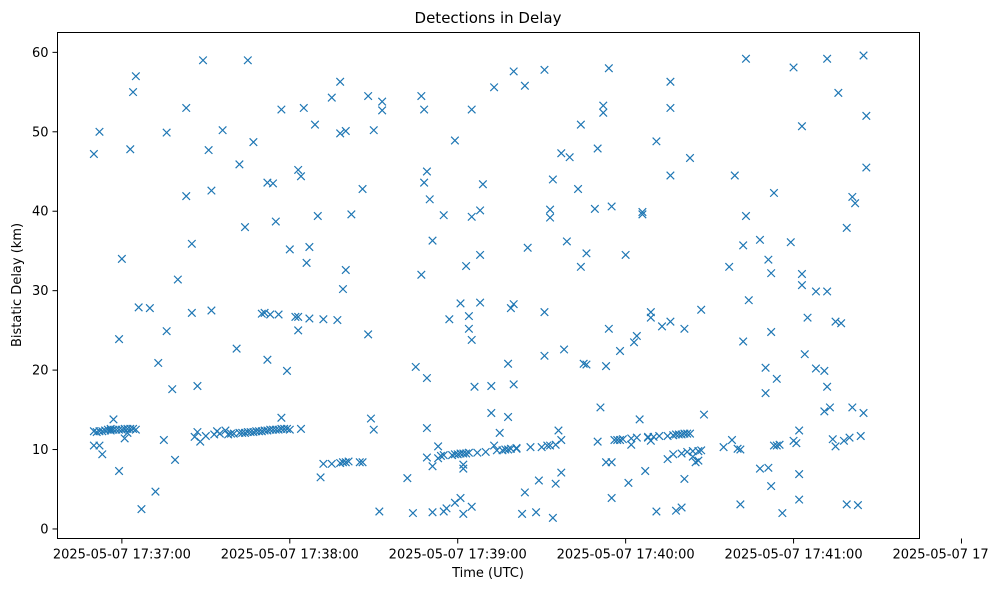  Describe the element at coordinates (40, 53) in the screenshot. I see `y-tick-label: 60` at that location.